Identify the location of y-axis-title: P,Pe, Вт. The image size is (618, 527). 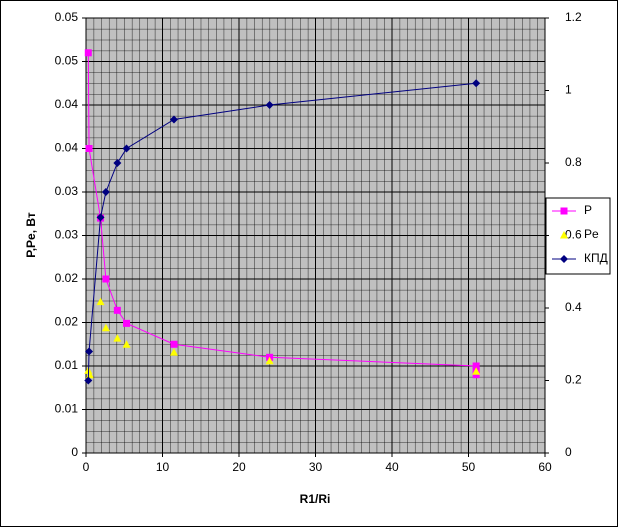
(31, 235).